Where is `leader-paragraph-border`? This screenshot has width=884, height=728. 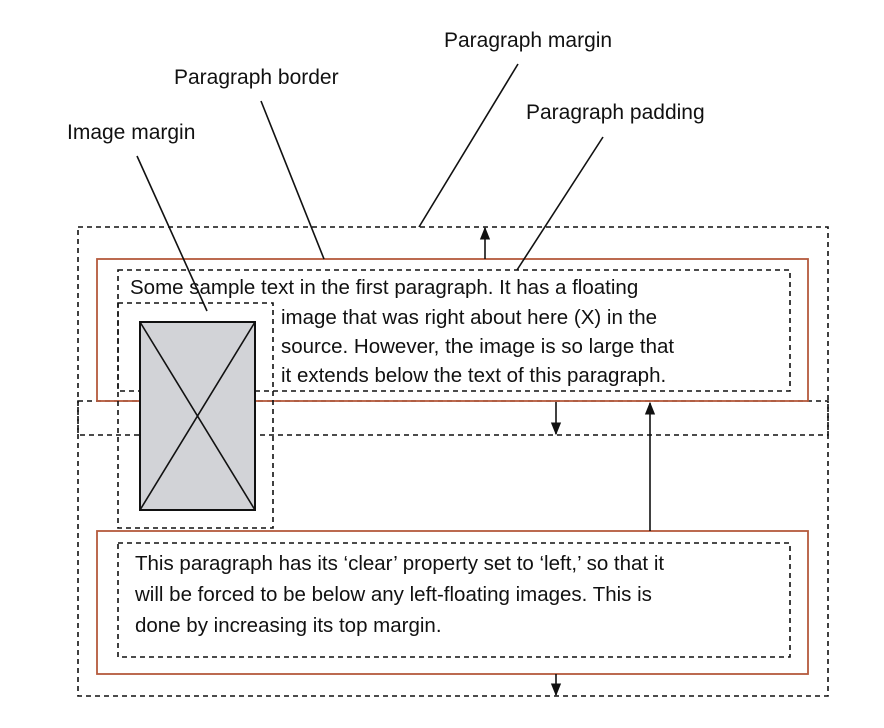
leader-paragraph-border is located at coordinates (292, 180).